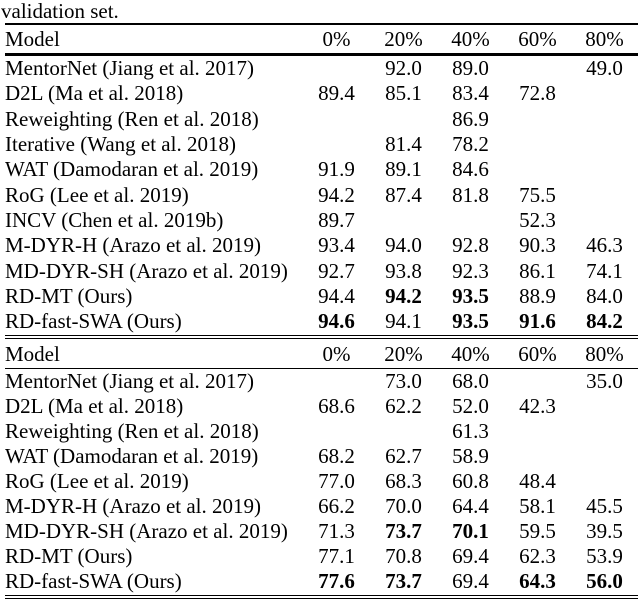 Image resolution: width=640 pixels, height=603 pixels. What do you see at coordinates (403, 531) in the screenshot?
I see `value-cell: 73.7` at bounding box center [403, 531].